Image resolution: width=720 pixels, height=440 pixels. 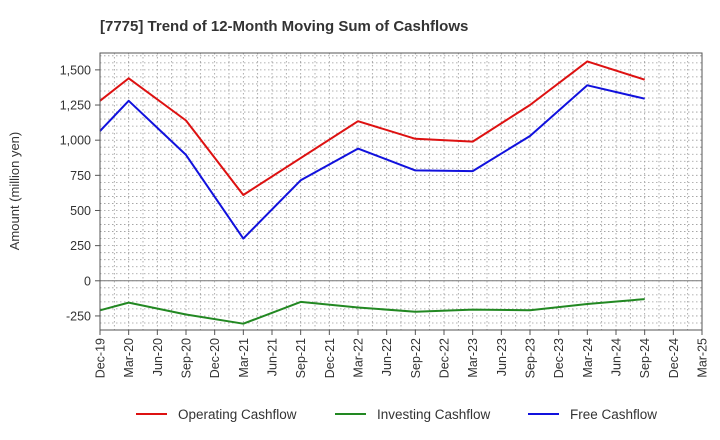 What do you see at coordinates (237, 414) in the screenshot?
I see `legend-label-operating-cashflow: Operating Cashflow` at bounding box center [237, 414].